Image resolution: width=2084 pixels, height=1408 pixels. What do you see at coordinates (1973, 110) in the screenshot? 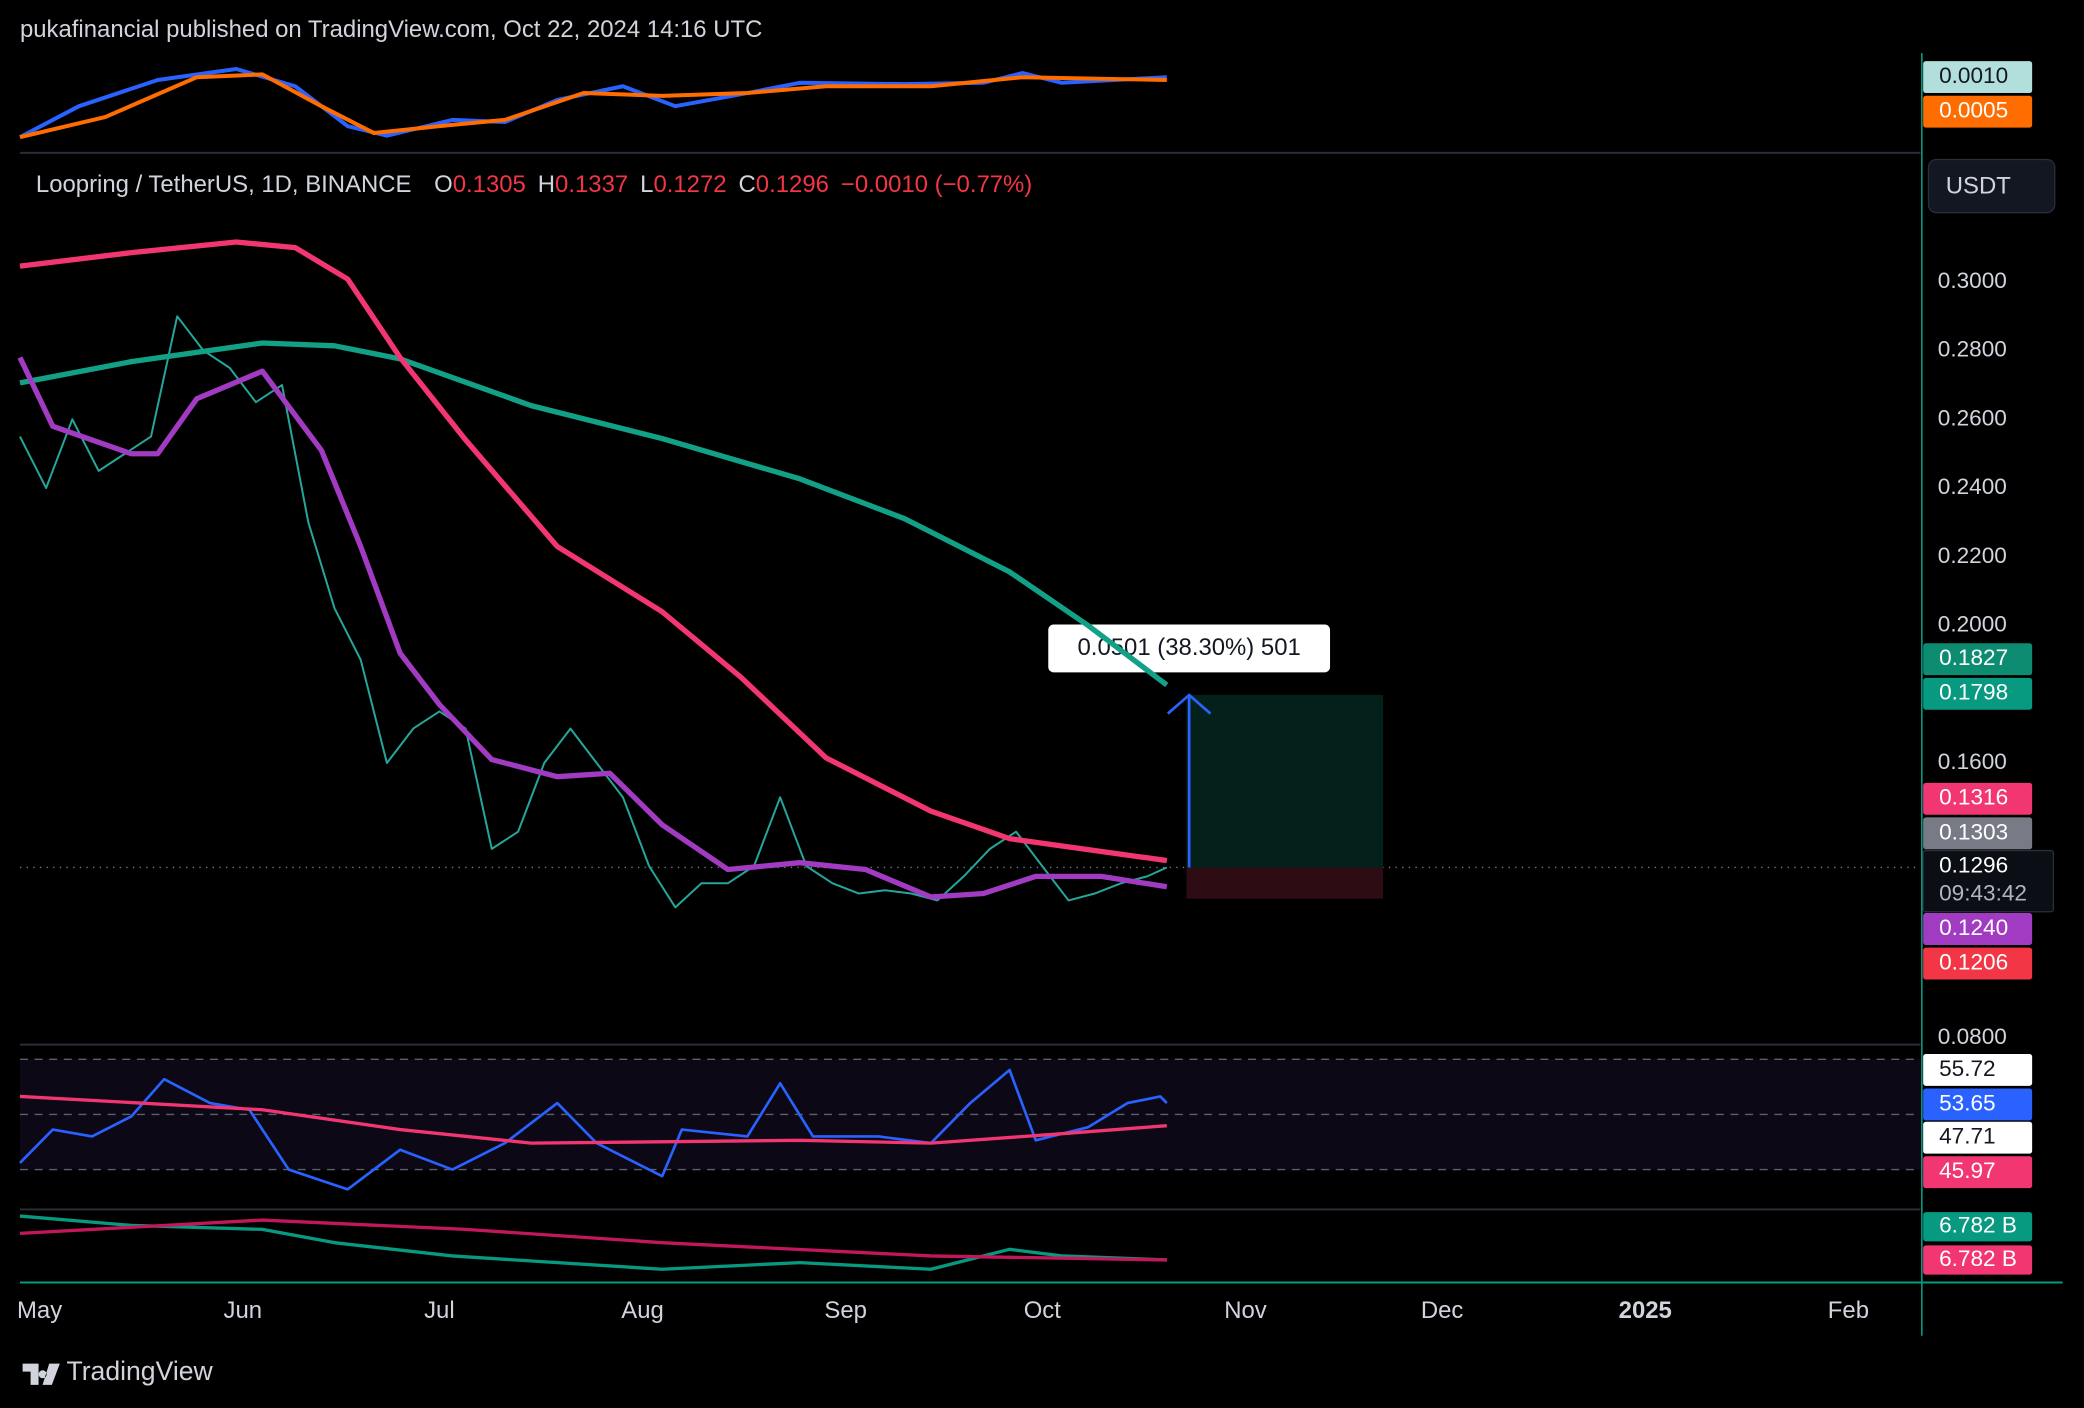
I see `axis-badge-label: 0.0005` at bounding box center [1973, 110].